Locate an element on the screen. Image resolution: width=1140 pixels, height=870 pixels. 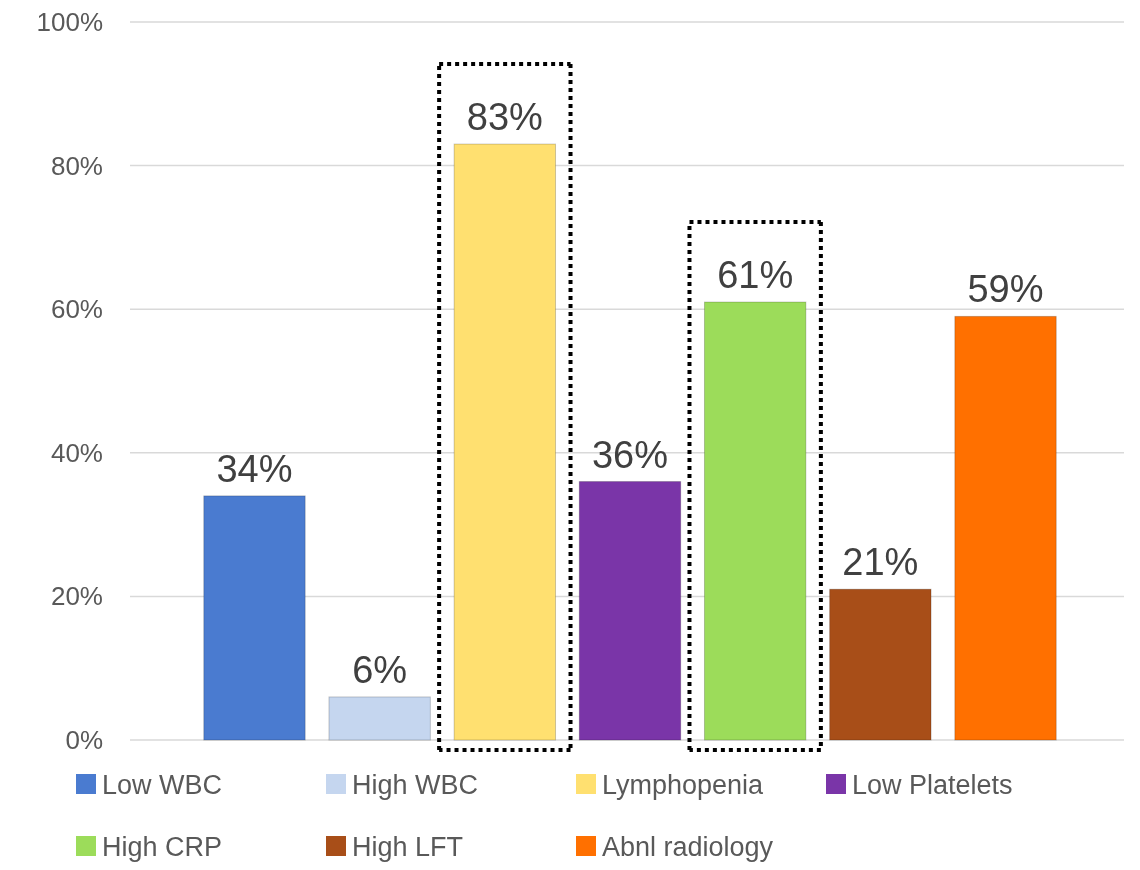
text: 21% is located at coordinates (880, 562).